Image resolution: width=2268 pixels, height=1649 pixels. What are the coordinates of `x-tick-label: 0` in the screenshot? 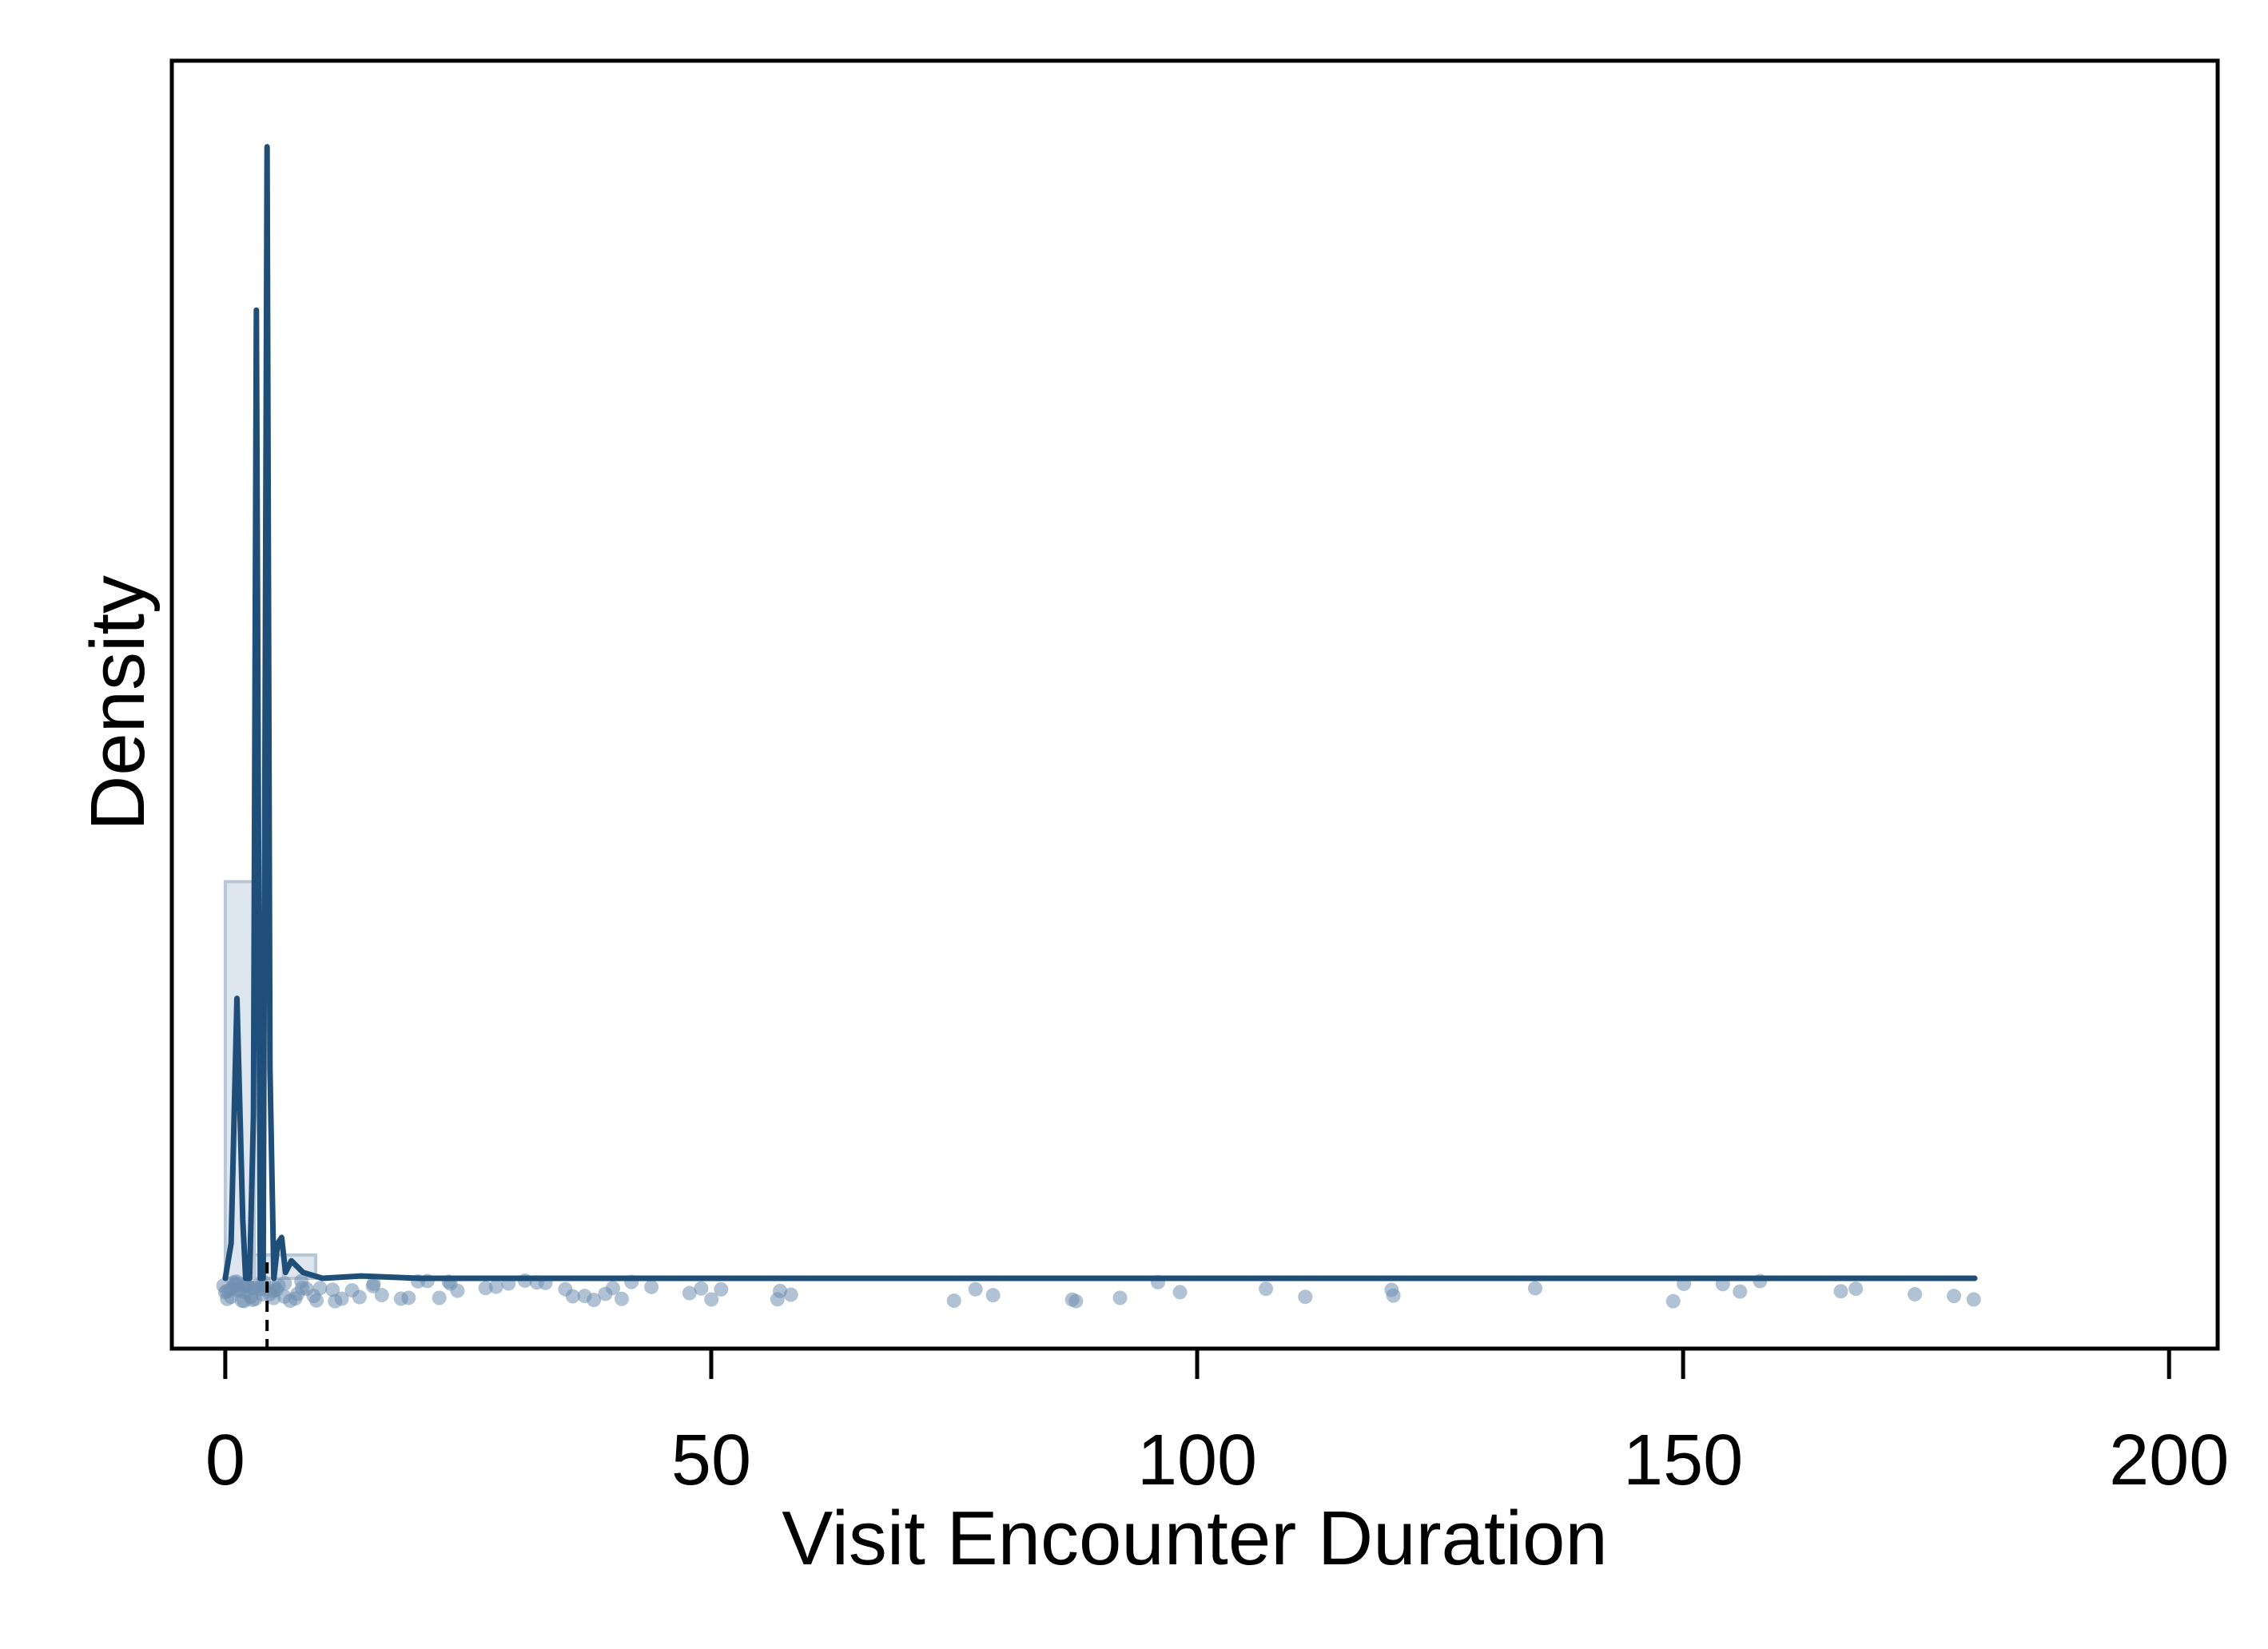 It's located at (225, 1460).